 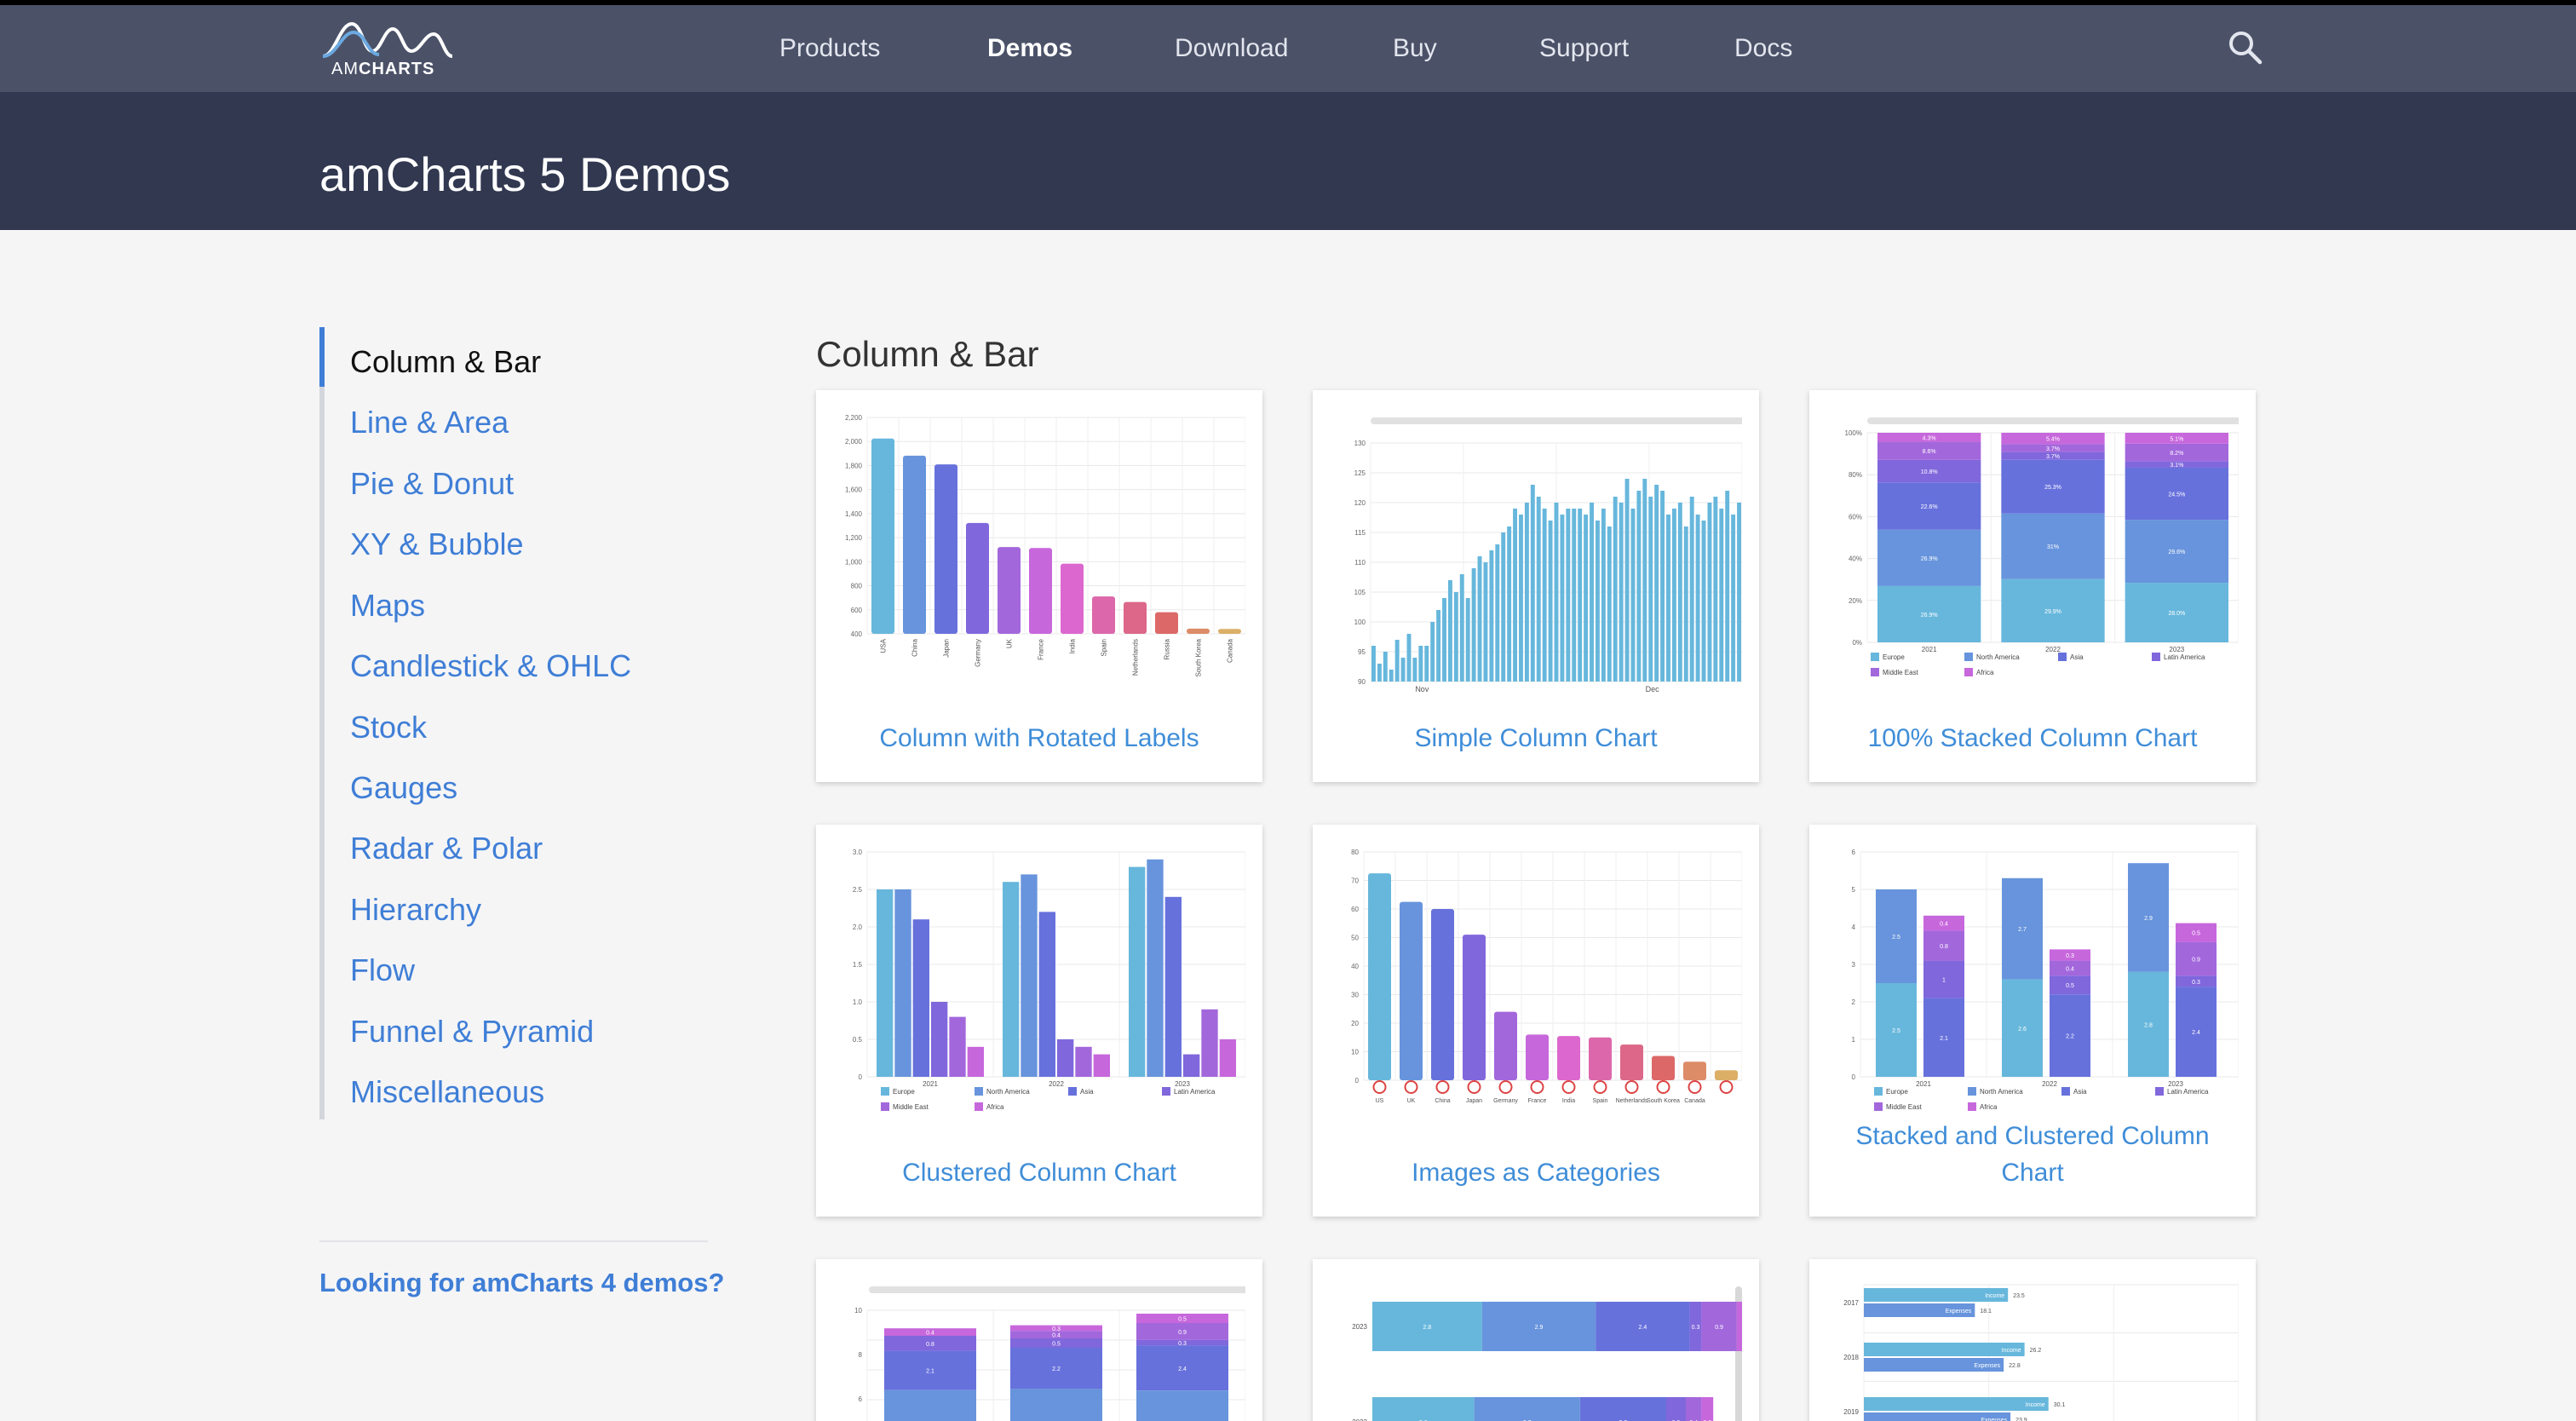 What do you see at coordinates (433, 484) in the screenshot?
I see `sidebar-item-pie-donut: Pie & Donut` at bounding box center [433, 484].